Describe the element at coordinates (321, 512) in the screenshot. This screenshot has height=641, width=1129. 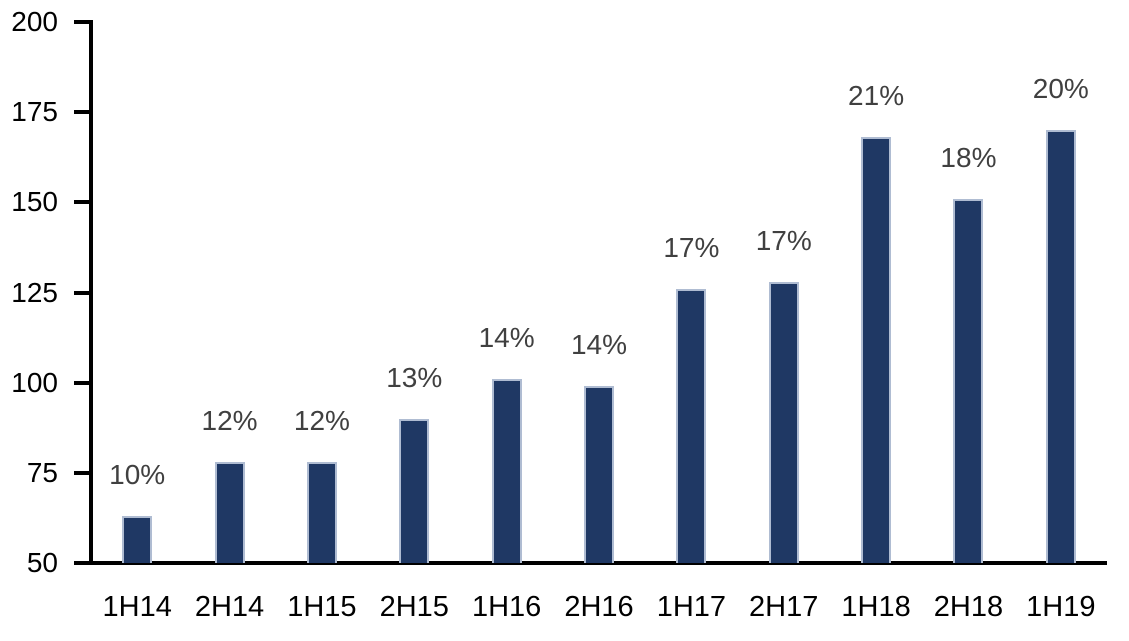
I see `bar-1H15` at that location.